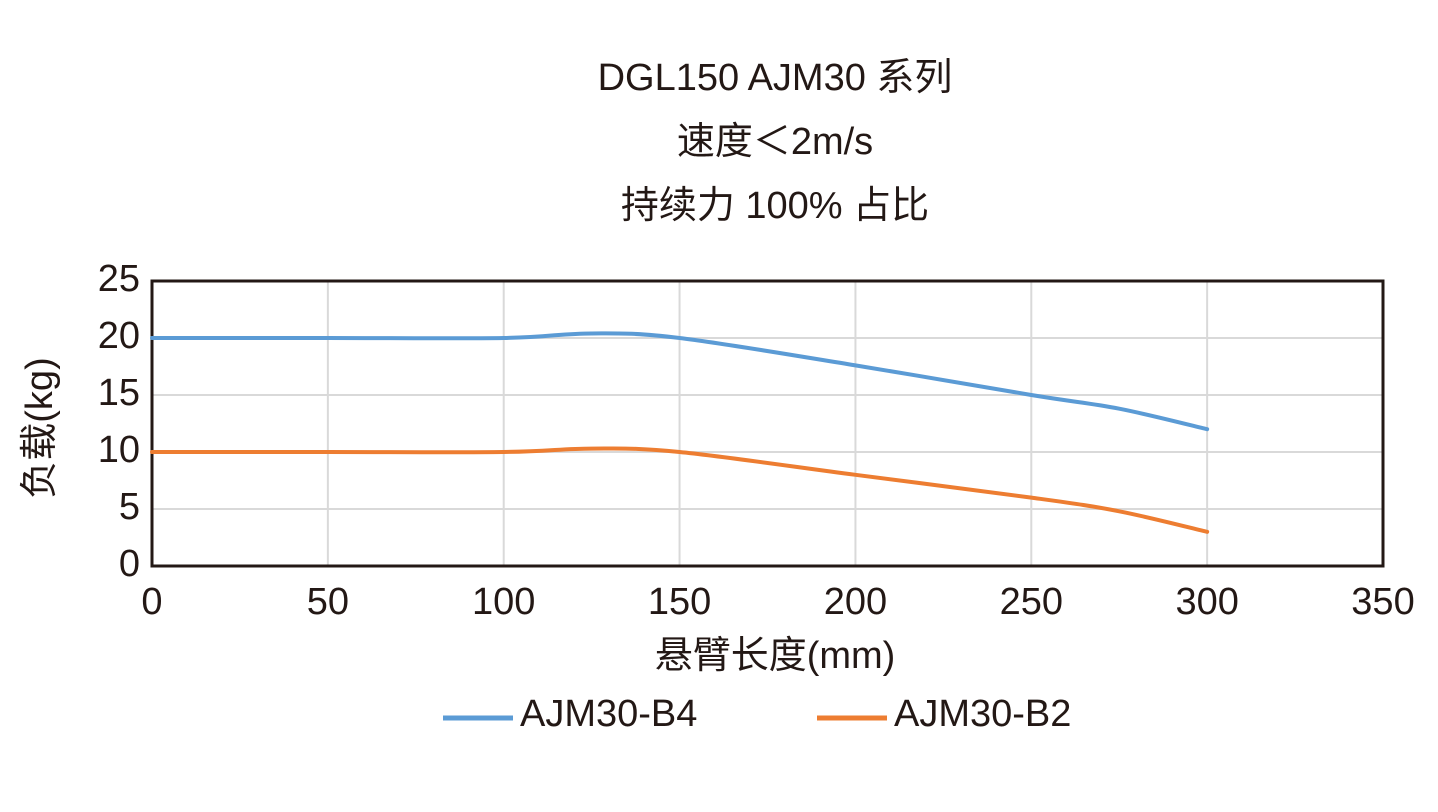 This screenshot has width=1438, height=812. What do you see at coordinates (151, 602) in the screenshot?
I see `x-tick-label: 0` at bounding box center [151, 602].